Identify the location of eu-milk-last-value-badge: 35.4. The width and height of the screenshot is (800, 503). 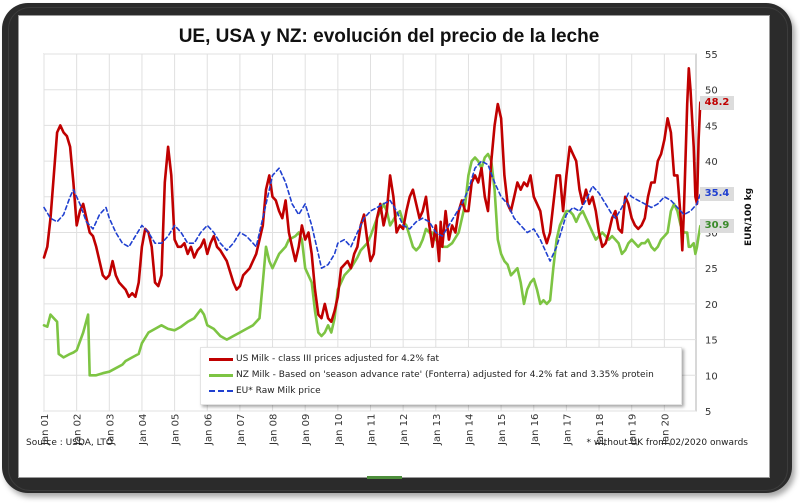
(717, 193).